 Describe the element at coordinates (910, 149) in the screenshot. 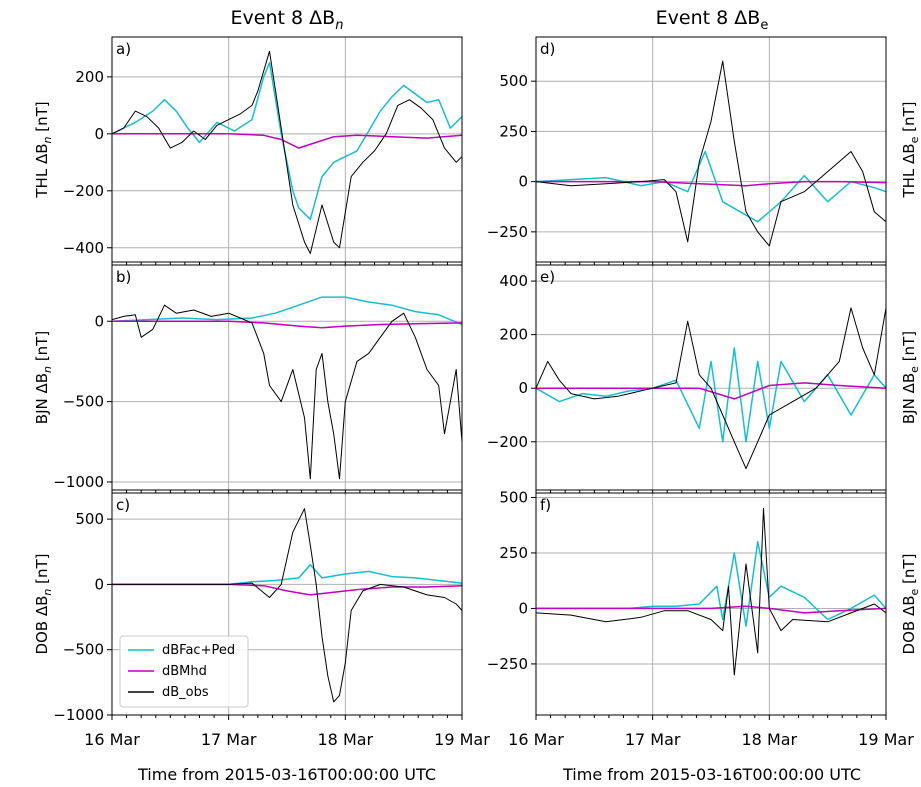

I see `y-axis-label: THL ΔBe [nT]` at that location.